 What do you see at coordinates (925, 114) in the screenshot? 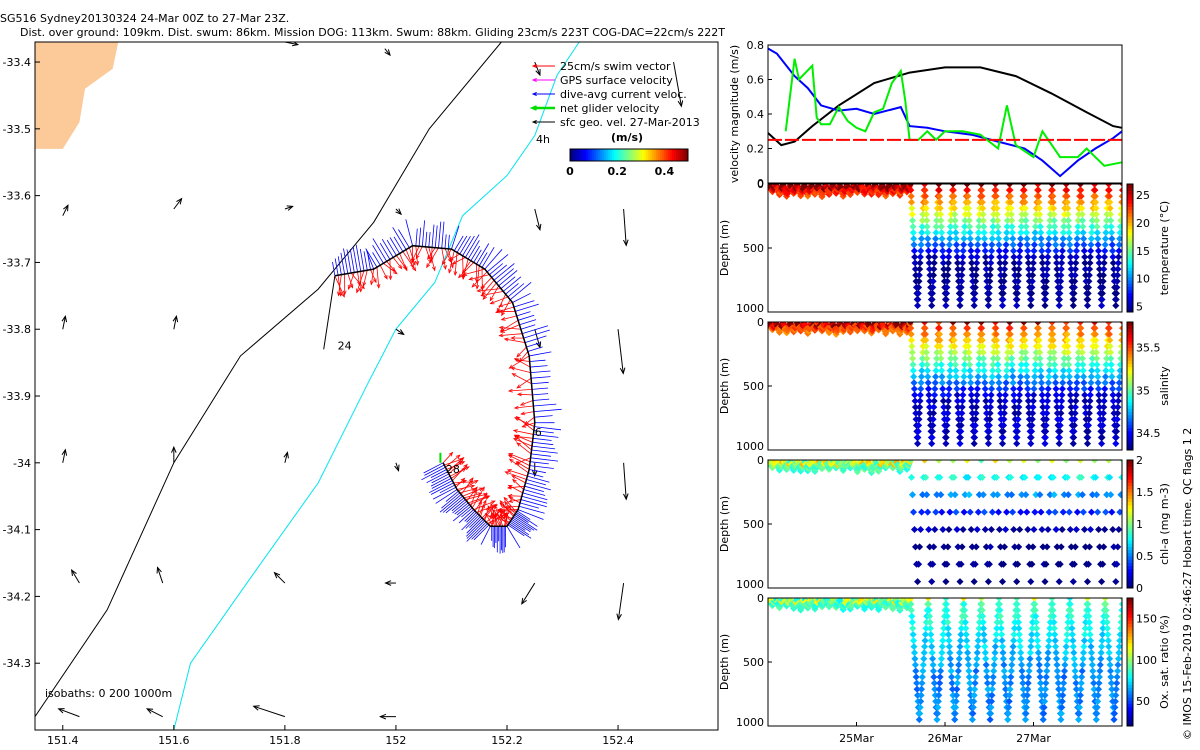
I see `velocity-panel: 0 0.2 0.4 0.6 0.8 velocity magnitude (m/s)` at bounding box center [925, 114].